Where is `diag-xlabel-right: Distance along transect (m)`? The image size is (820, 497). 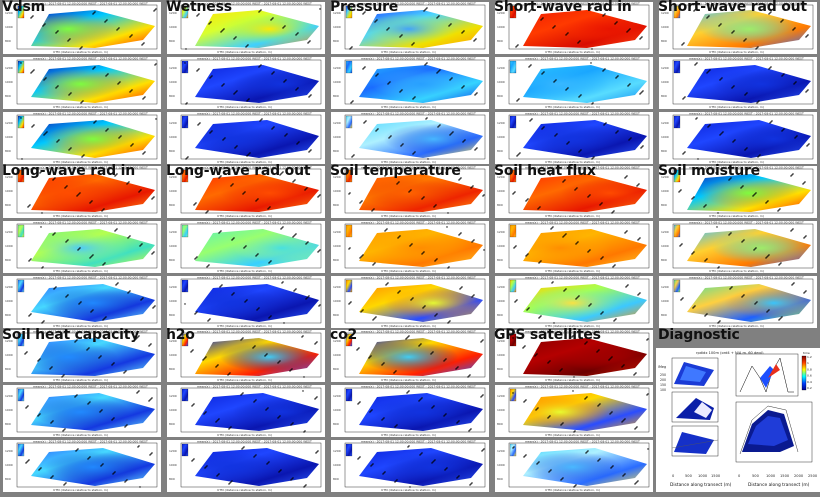
diag-xlabel-right: Distance along transect (m) is located at coordinates (779, 485).